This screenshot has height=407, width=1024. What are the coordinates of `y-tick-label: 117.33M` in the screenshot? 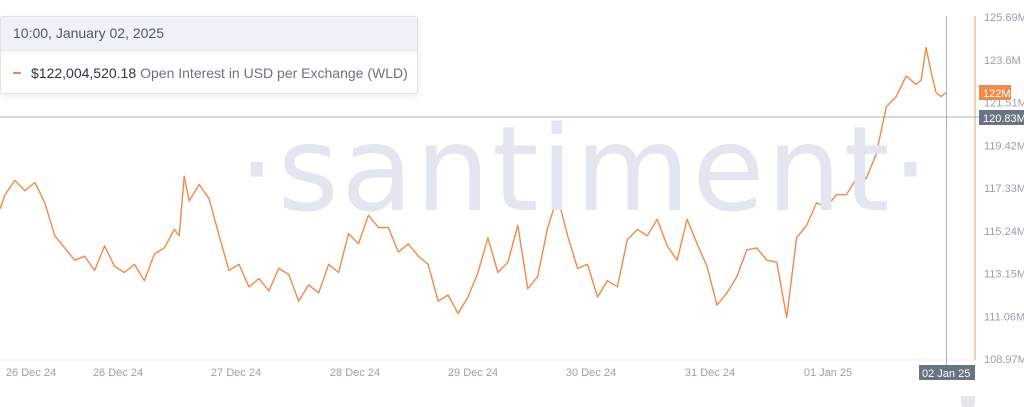 It's located at (1004, 189).